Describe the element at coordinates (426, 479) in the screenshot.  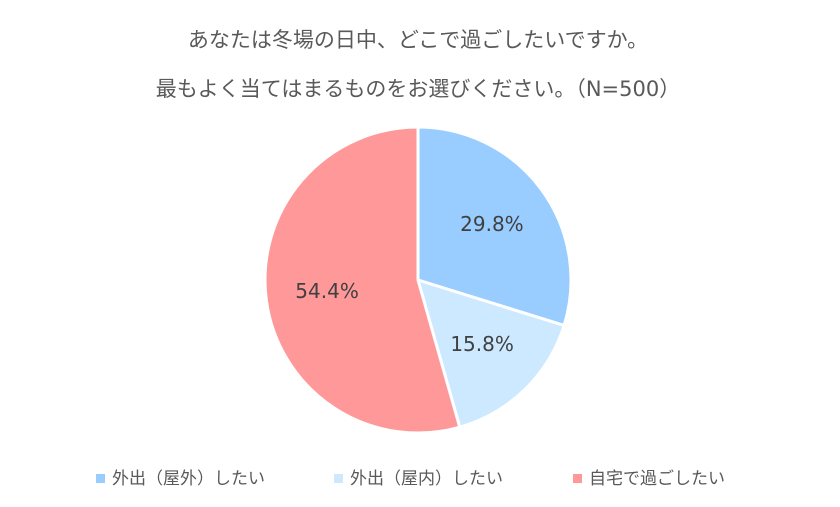
I see `legend-label: 外出（屋内）したい` at that location.